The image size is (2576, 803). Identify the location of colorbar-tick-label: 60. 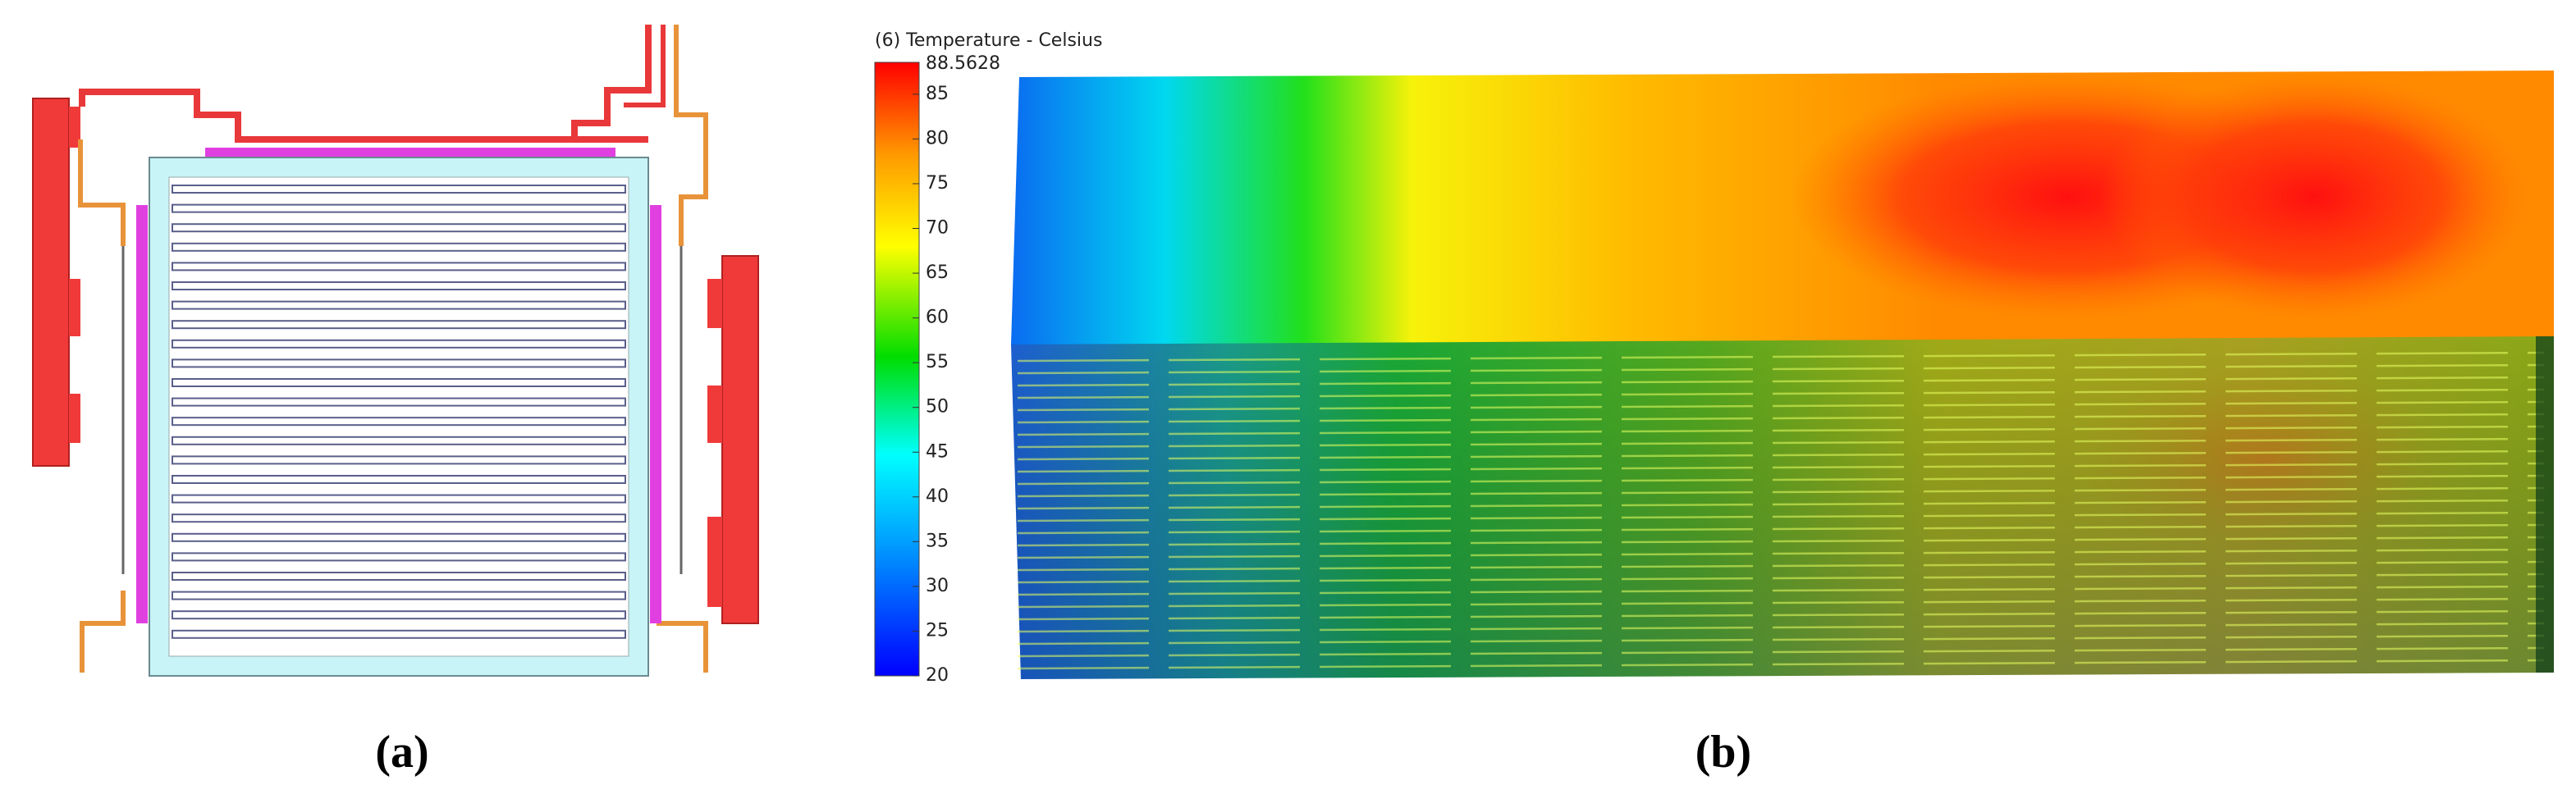
(937, 318).